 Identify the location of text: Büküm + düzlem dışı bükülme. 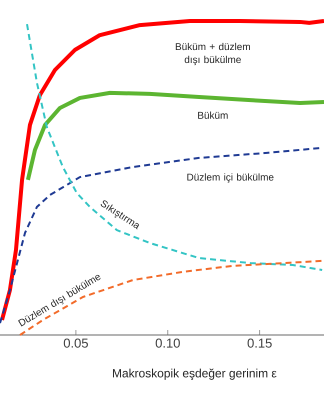
(213, 54).